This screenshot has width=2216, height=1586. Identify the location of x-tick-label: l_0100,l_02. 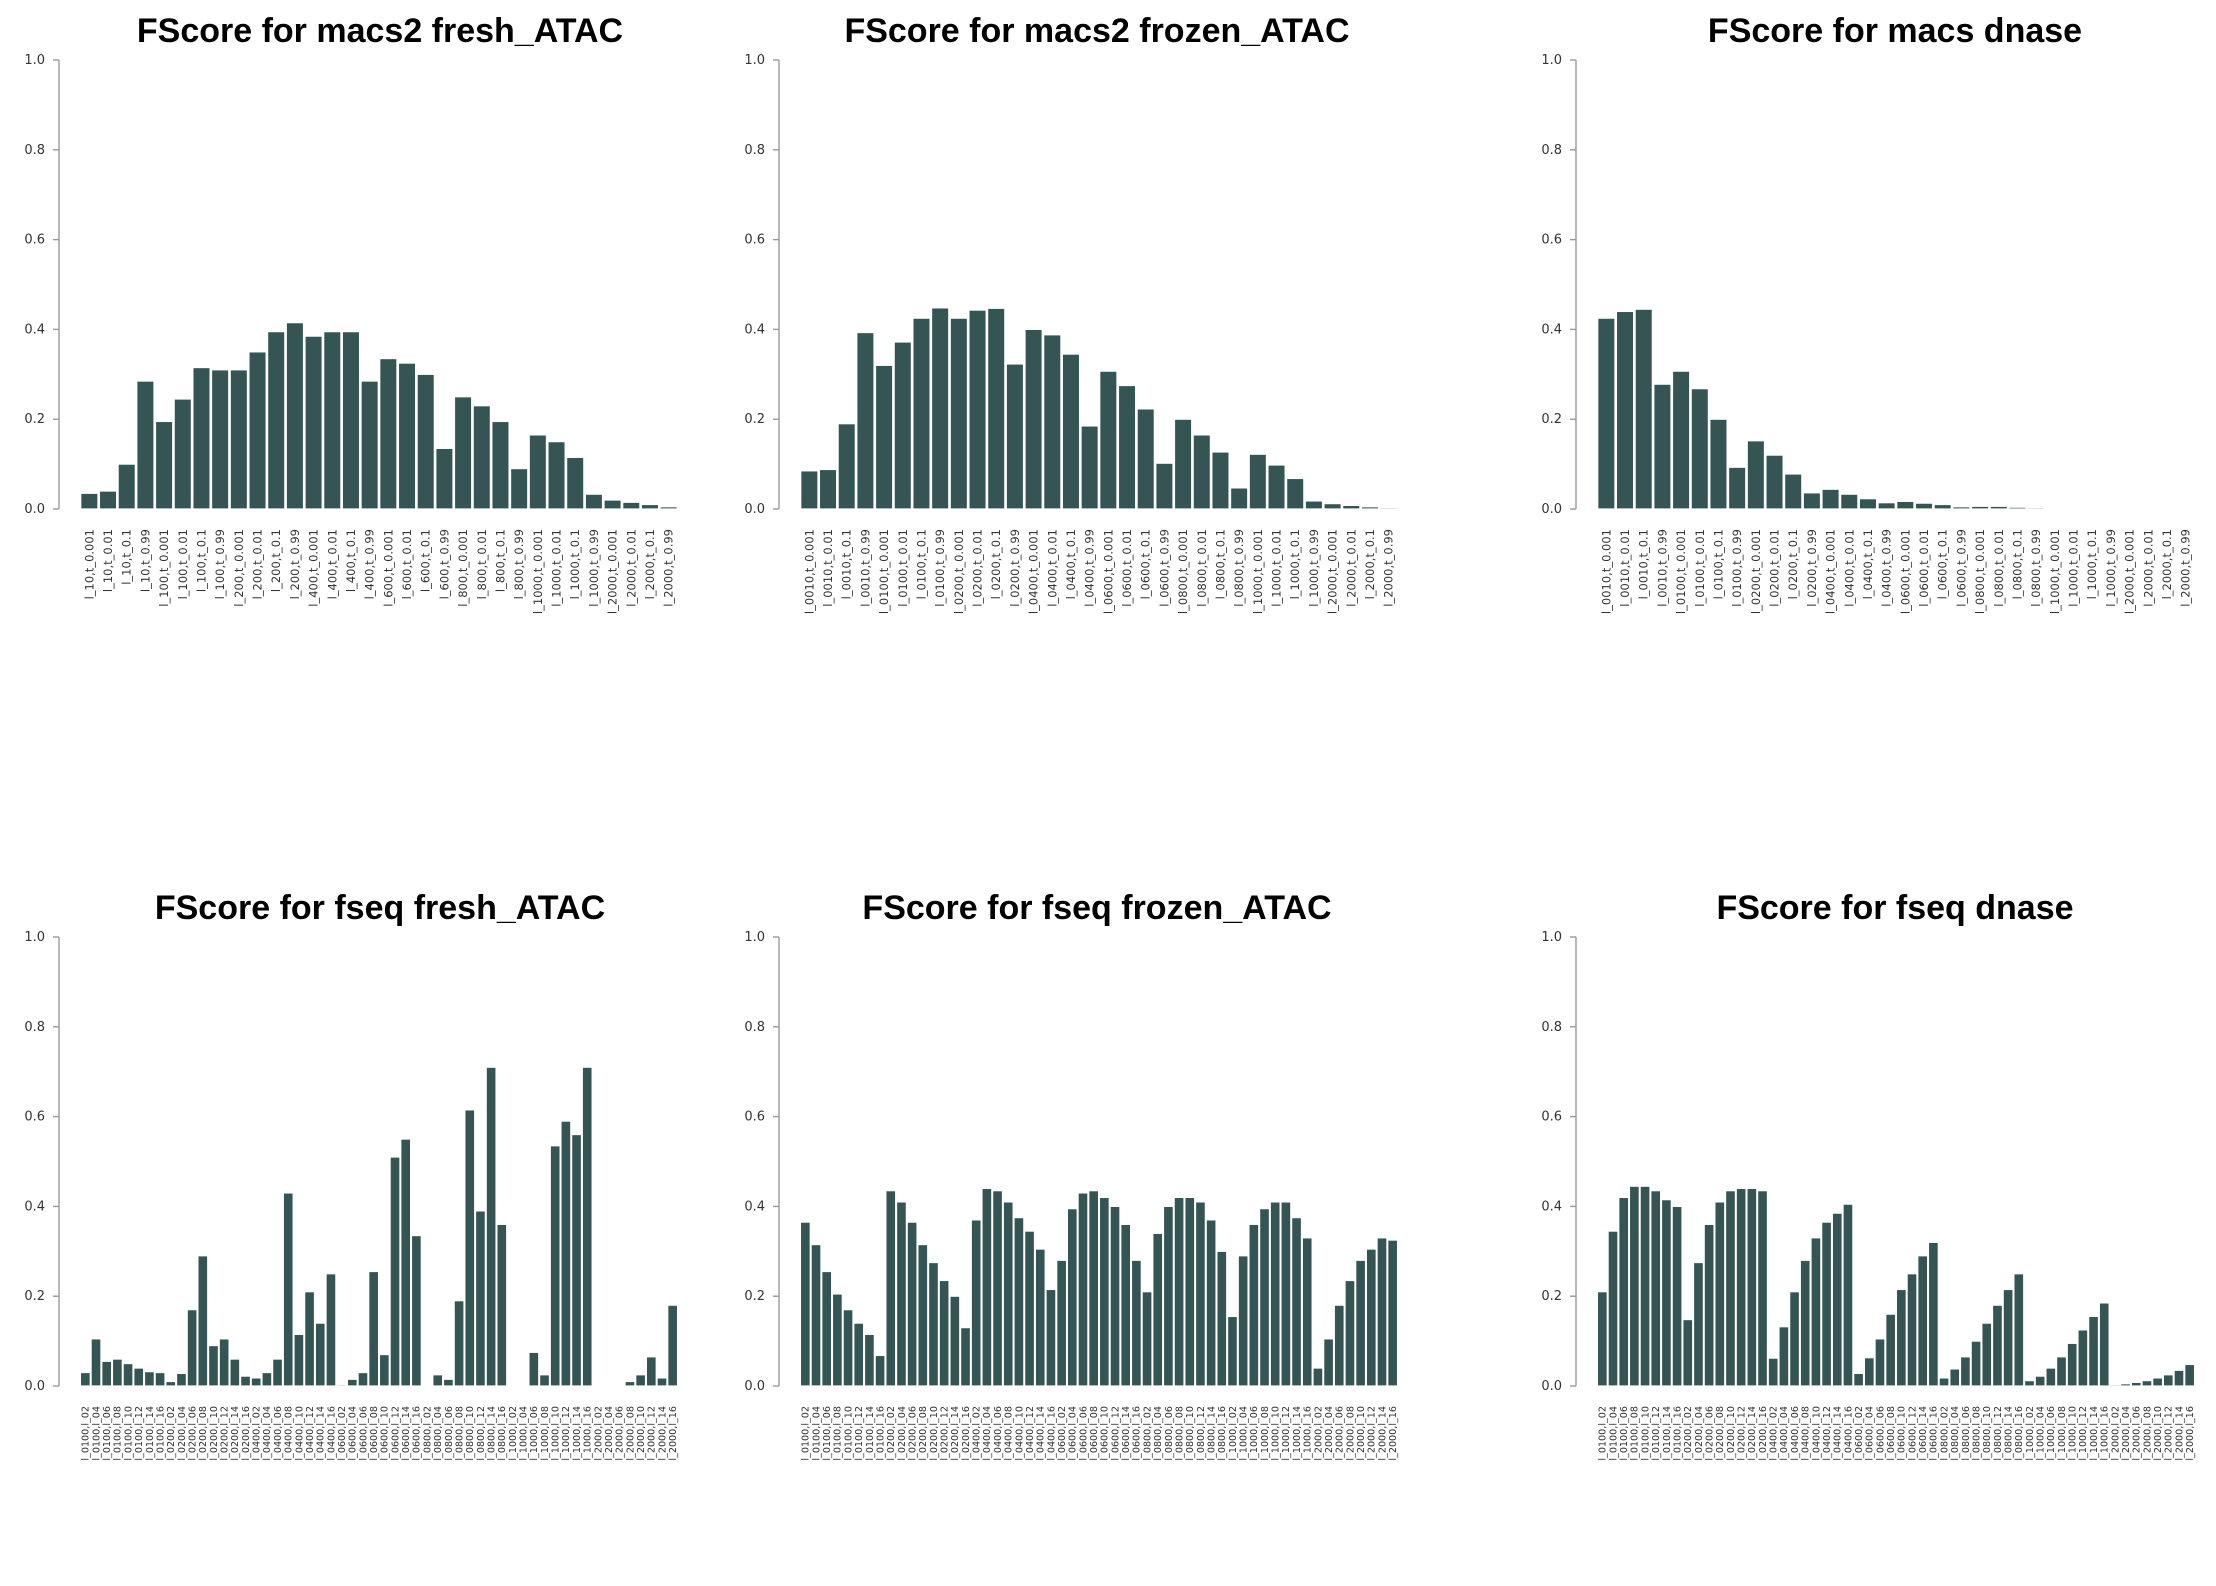
(1603, 1433).